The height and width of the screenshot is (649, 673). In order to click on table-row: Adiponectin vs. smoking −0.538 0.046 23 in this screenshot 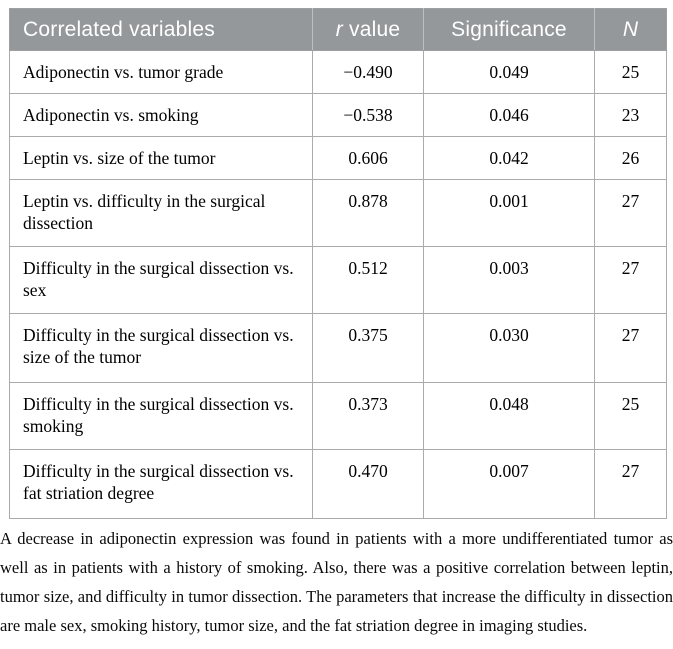, I will do `click(338, 115)`.